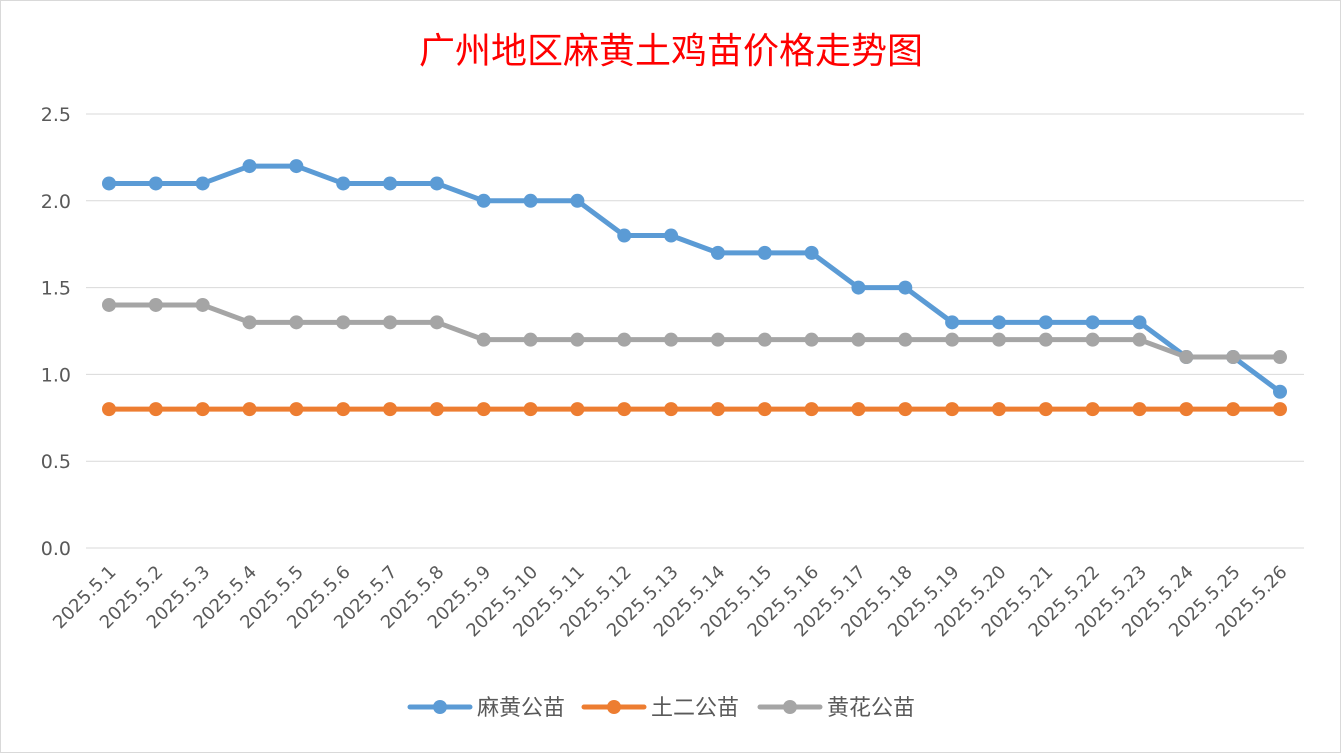 The height and width of the screenshot is (754, 1341). Describe the element at coordinates (56, 115) in the screenshot. I see `y-tick-label: 2.5` at that location.